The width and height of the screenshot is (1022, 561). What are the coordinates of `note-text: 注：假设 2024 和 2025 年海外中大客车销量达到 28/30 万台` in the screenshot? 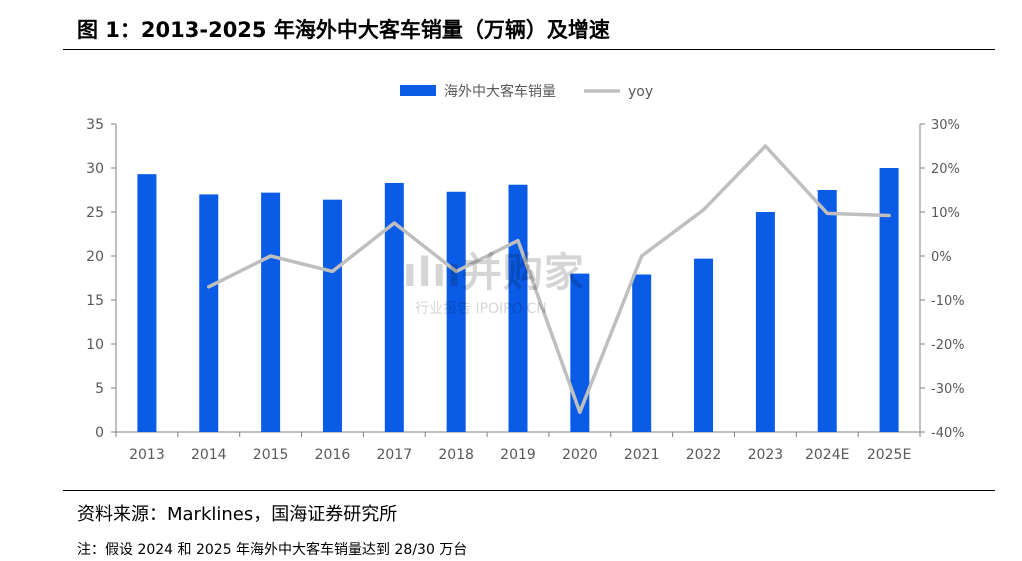 It's located at (272, 550).